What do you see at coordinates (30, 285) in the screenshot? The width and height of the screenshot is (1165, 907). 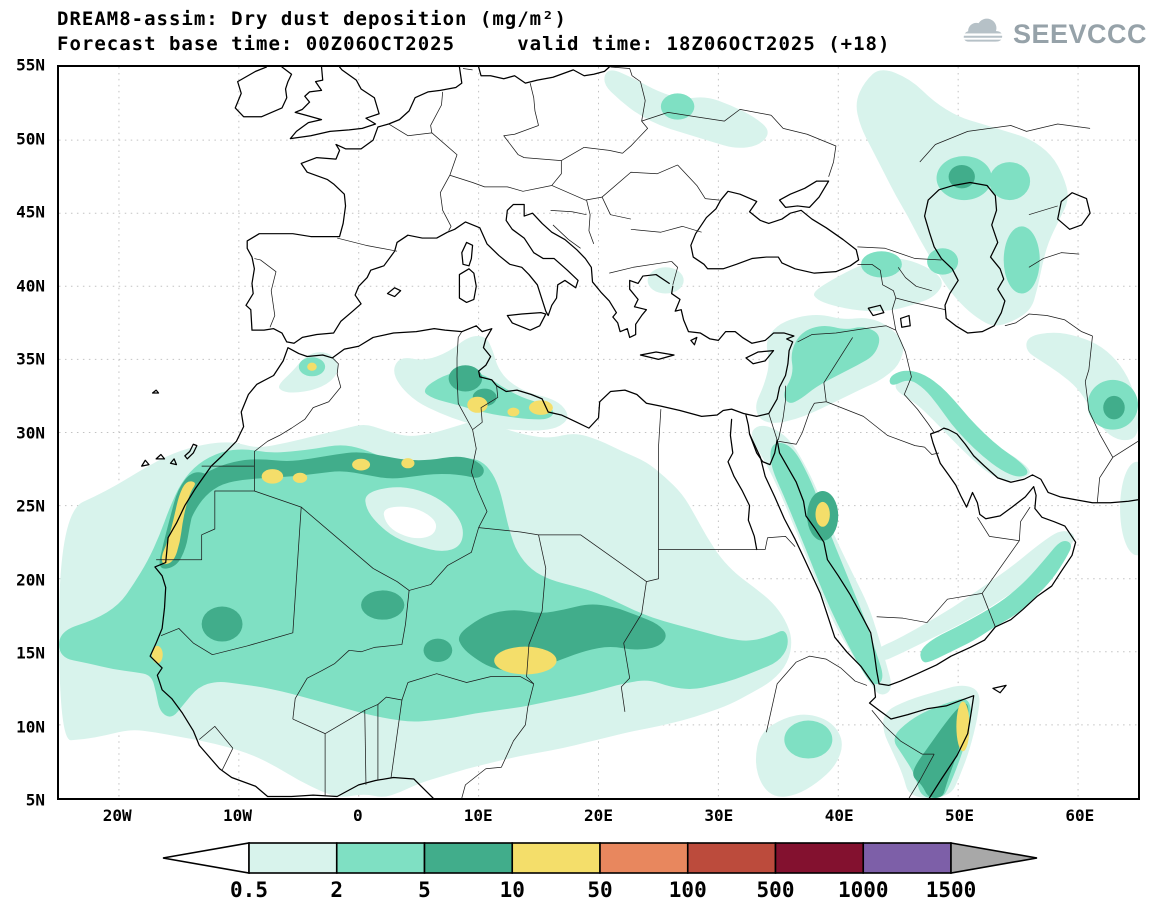 I see `lat-tick-label: 40N` at bounding box center [30, 285].